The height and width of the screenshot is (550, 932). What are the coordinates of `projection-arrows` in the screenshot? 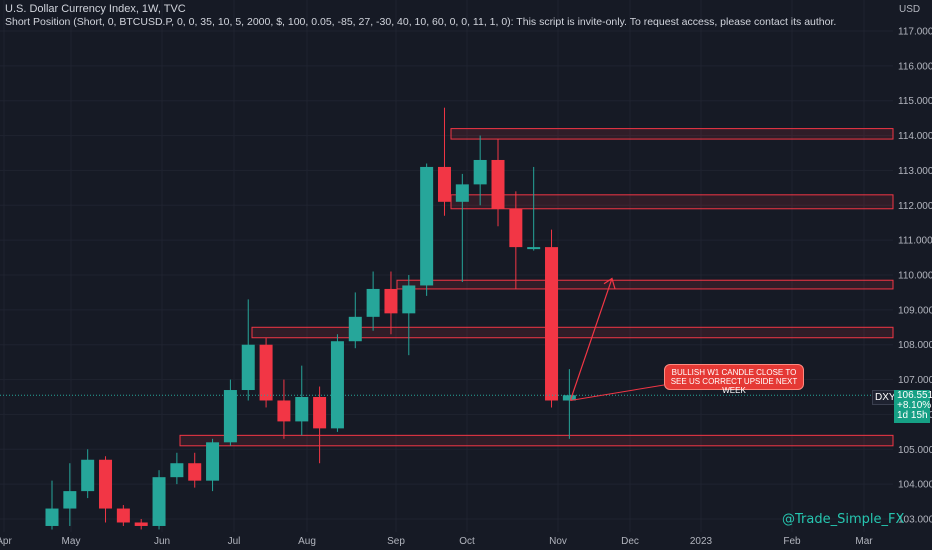 It's located at (617, 339).